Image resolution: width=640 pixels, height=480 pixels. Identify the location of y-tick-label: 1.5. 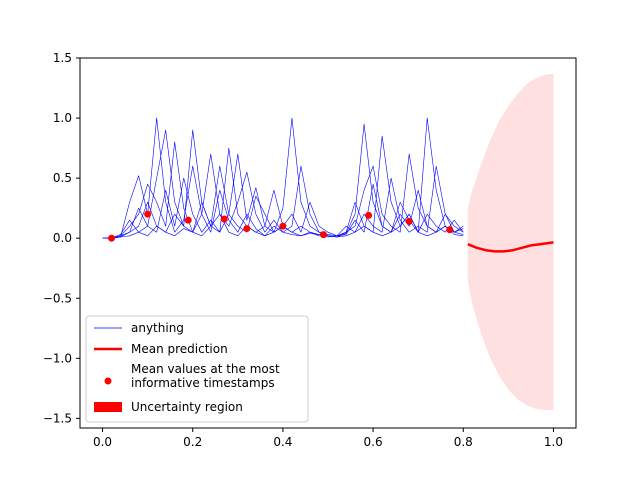
(62, 58).